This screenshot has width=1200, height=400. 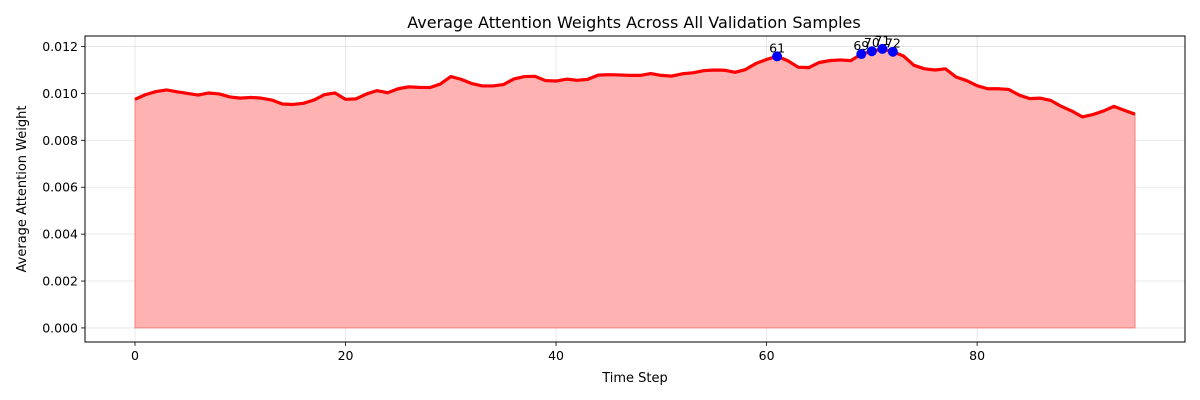 What do you see at coordinates (767, 355) in the screenshot?
I see `x-tick-label: 60` at bounding box center [767, 355].